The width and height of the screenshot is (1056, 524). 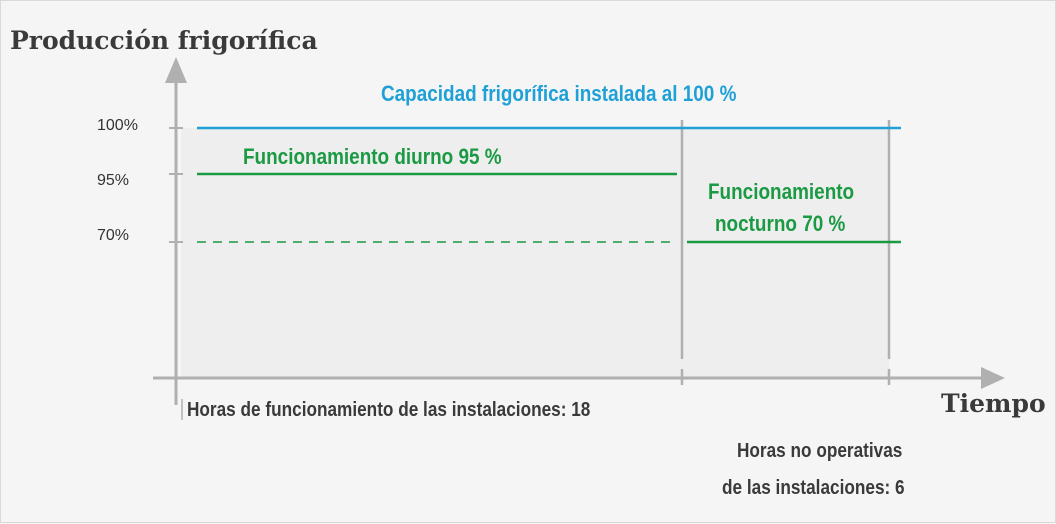 I want to click on y-tick-label-95: 95%, so click(x=113, y=180).